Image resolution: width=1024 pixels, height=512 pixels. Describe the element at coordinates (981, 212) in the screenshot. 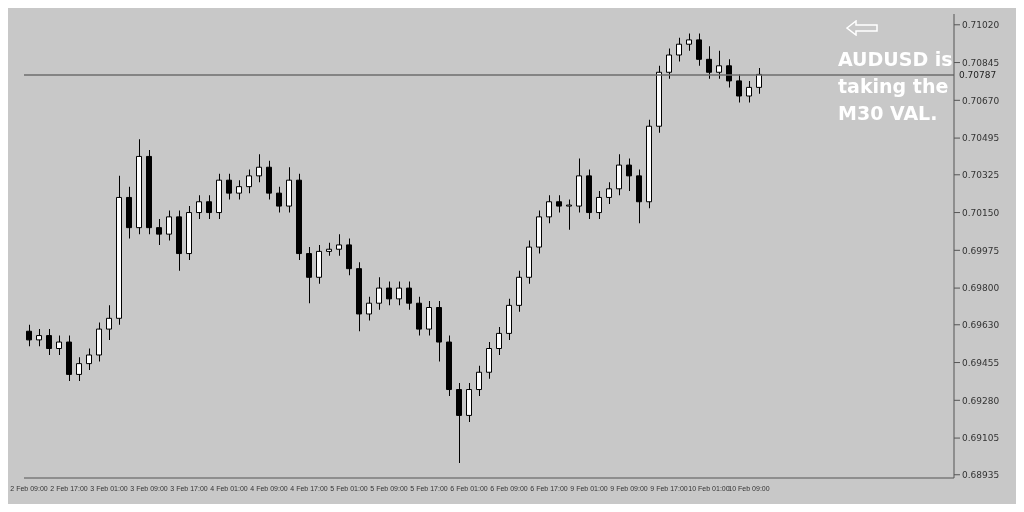

I see `y-tick-label: 0.70150` at that location.